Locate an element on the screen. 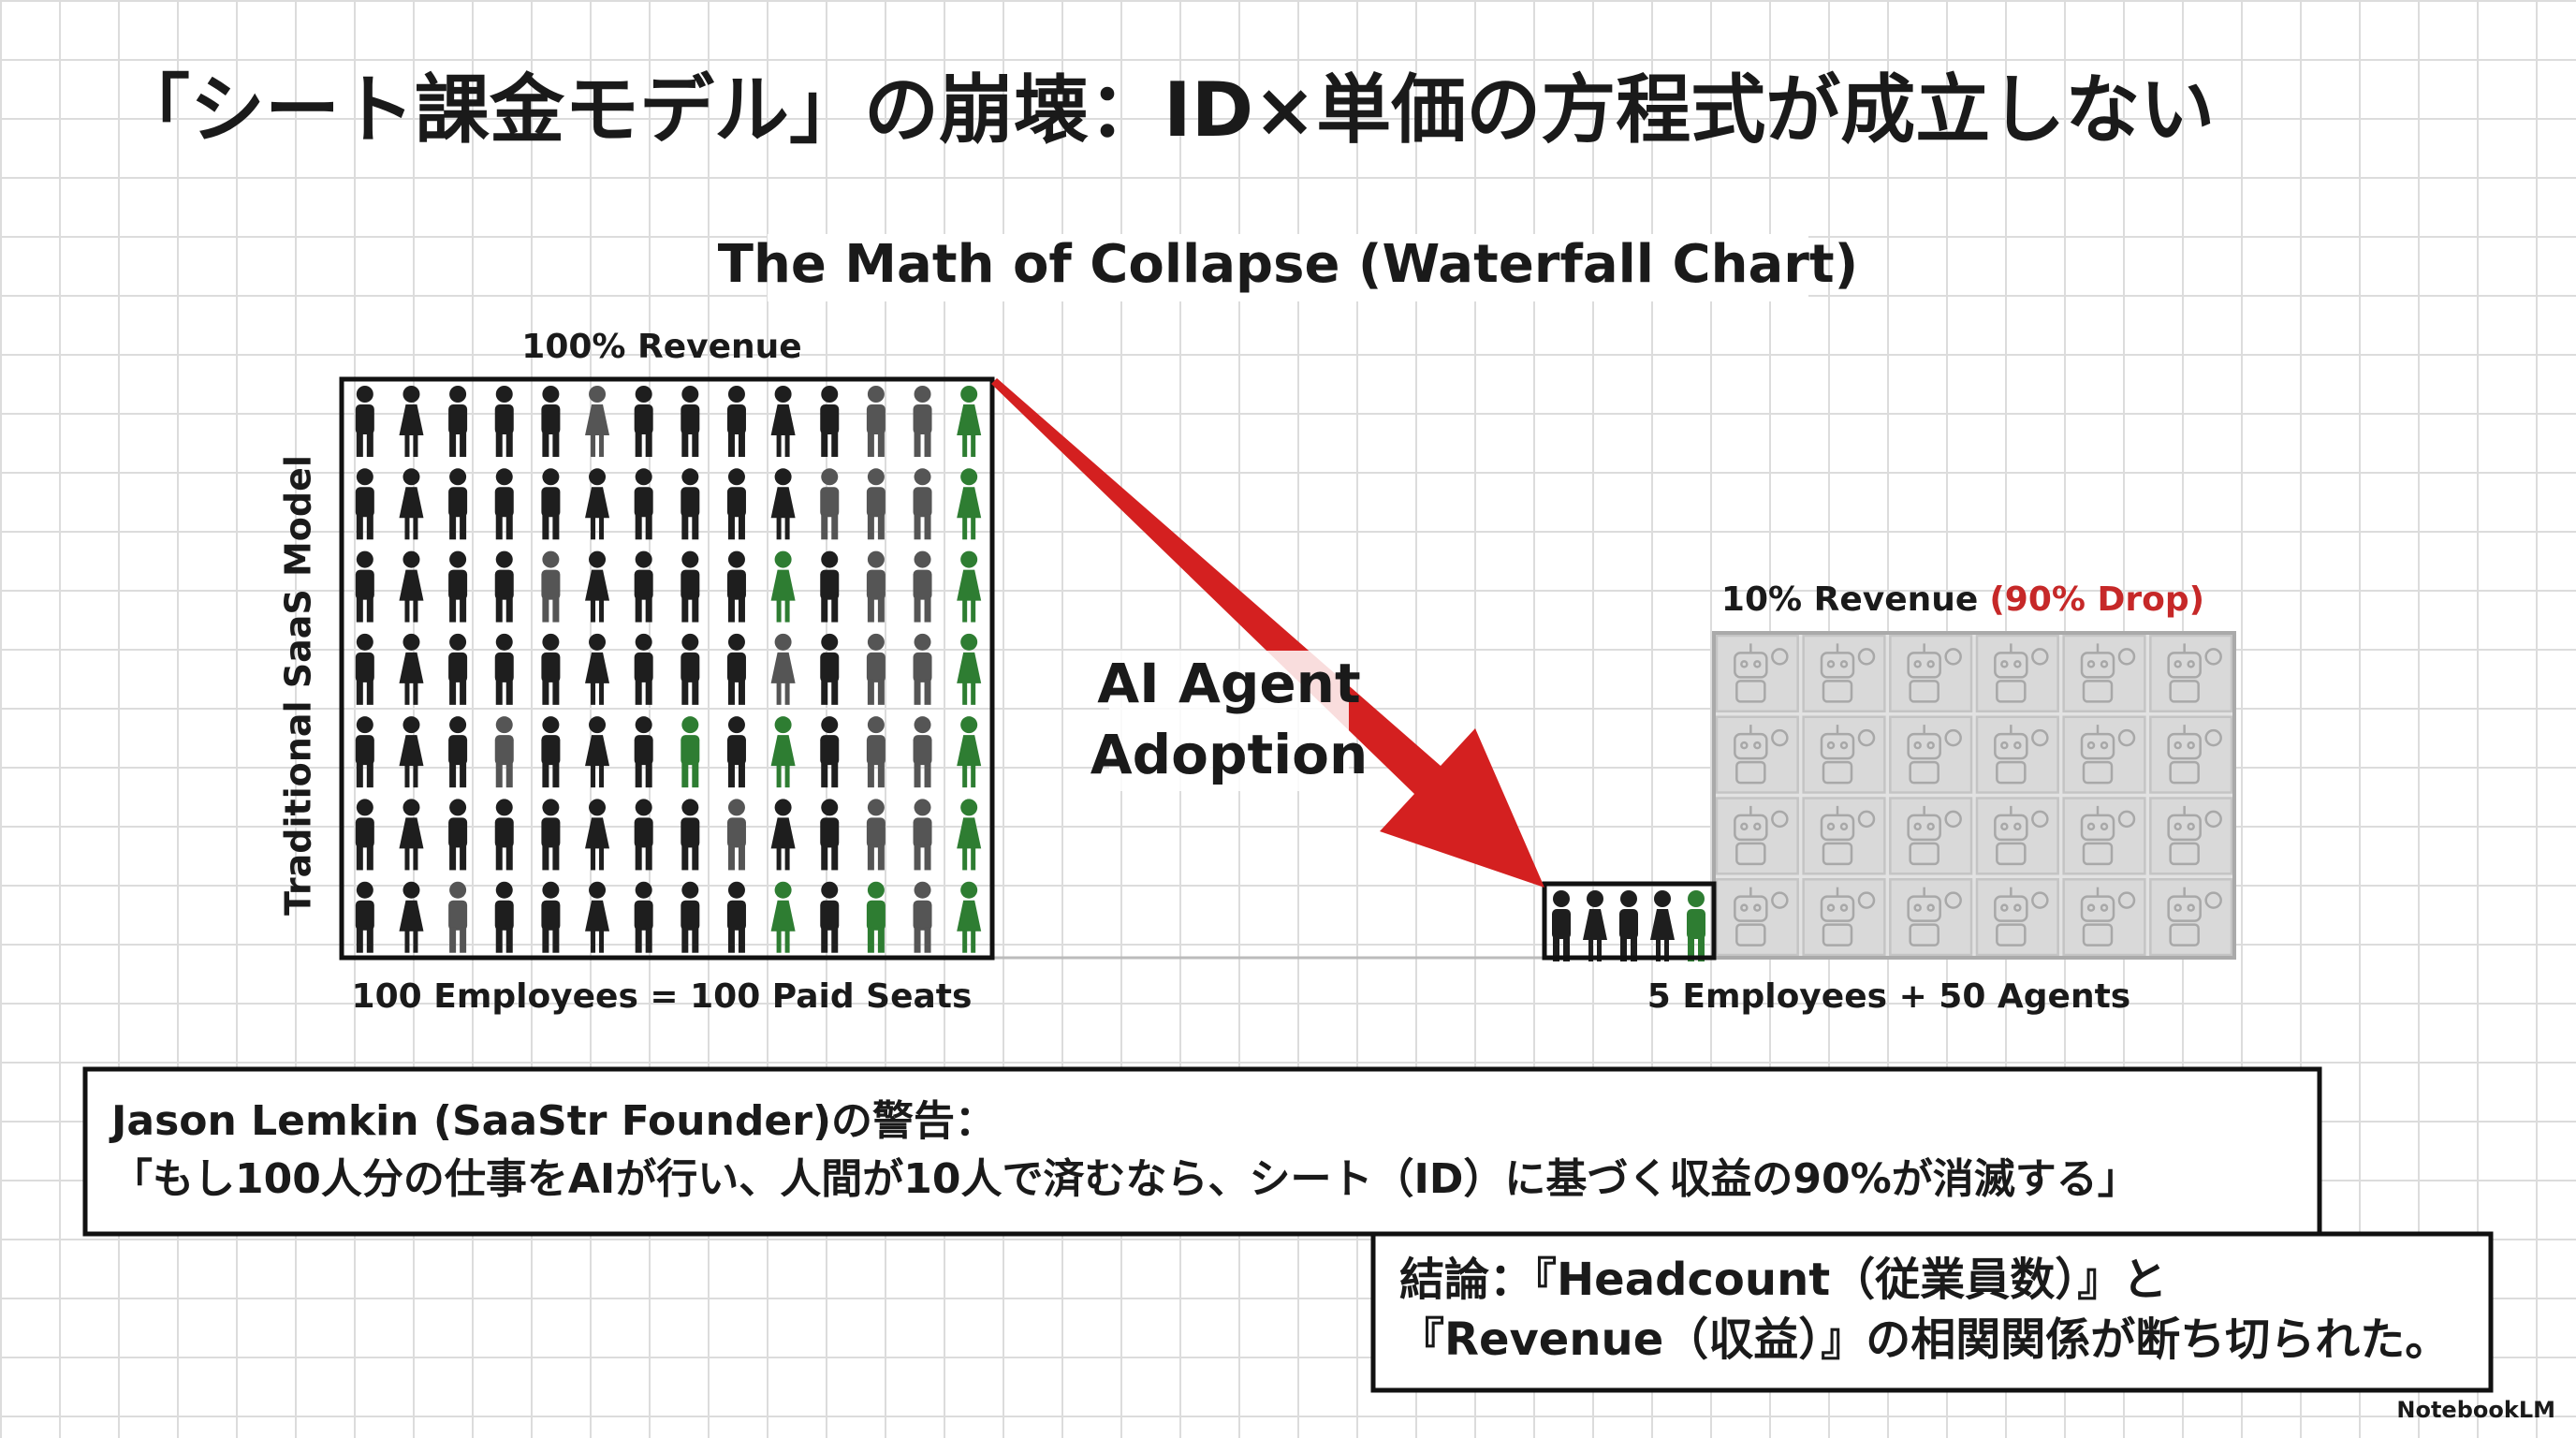 The image size is (2576, 1438). robot-box is located at coordinates (1974, 795).